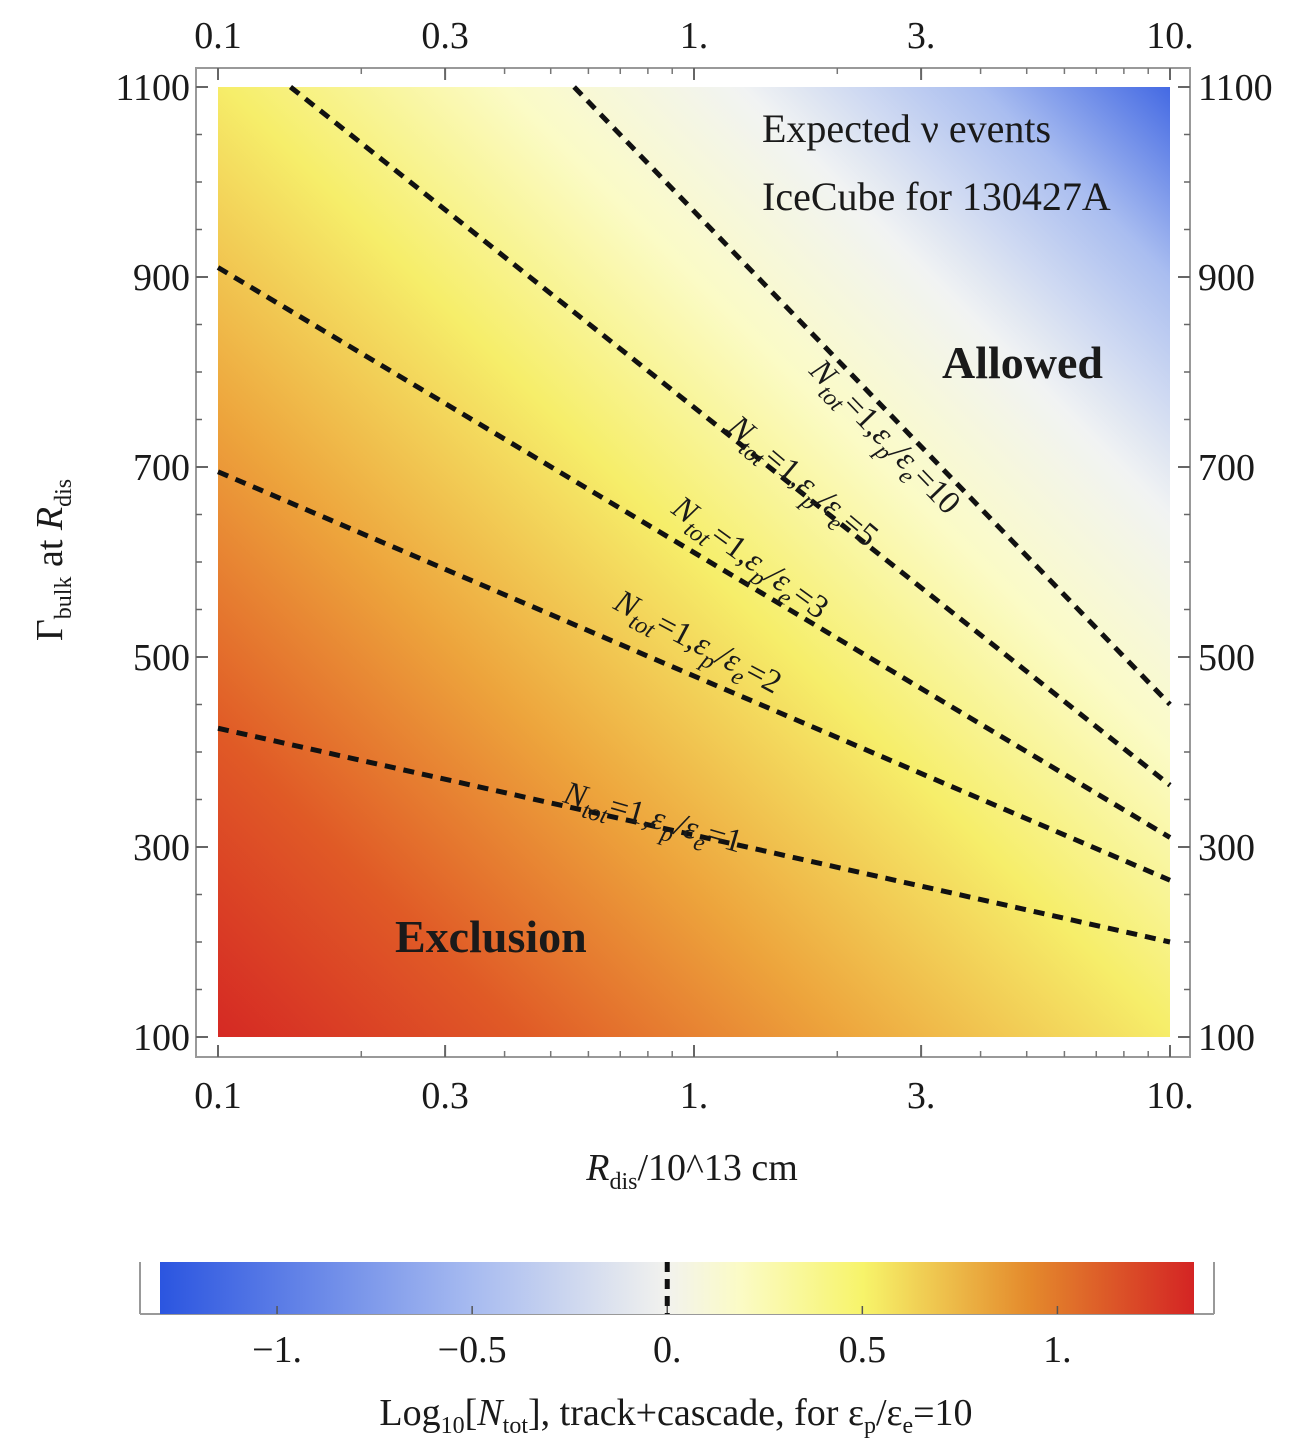 The image size is (1299, 1438). What do you see at coordinates (1226, 658) in the screenshot?
I see `y-tick-label-right: 500` at bounding box center [1226, 658].